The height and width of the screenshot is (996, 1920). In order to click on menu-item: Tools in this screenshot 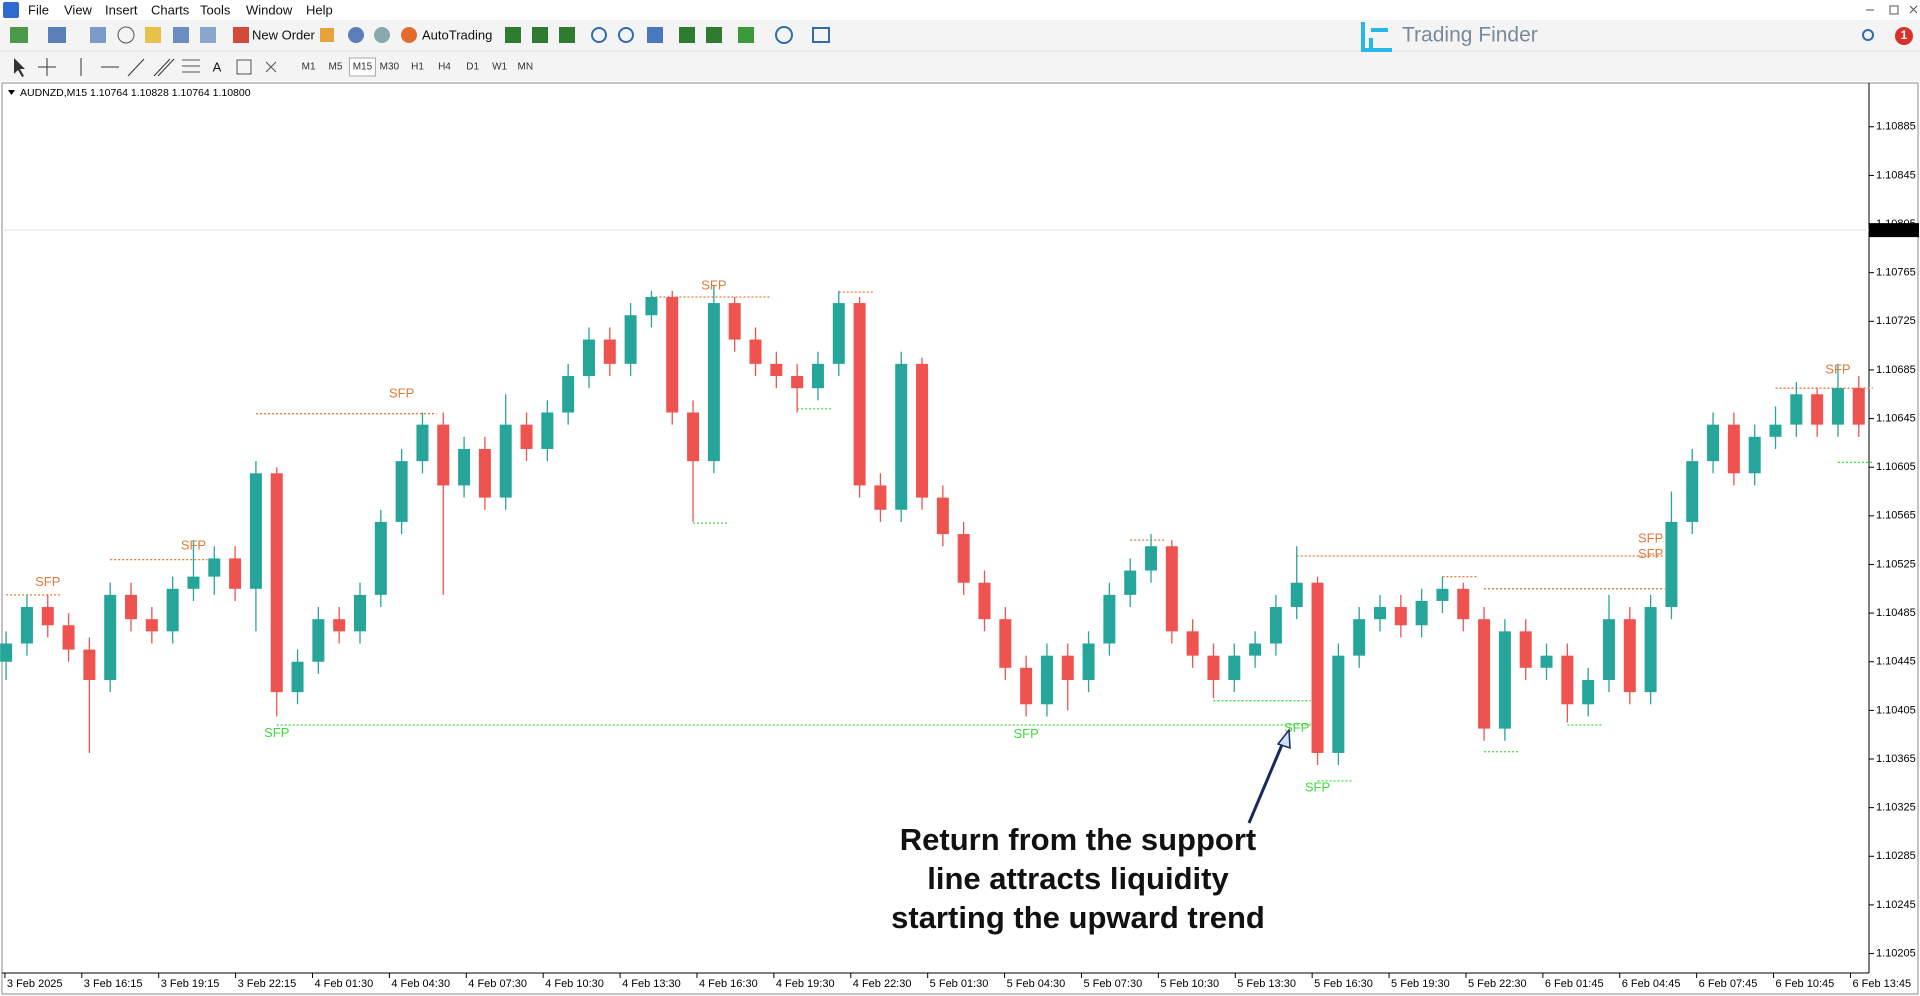, I will do `click(215, 9)`.